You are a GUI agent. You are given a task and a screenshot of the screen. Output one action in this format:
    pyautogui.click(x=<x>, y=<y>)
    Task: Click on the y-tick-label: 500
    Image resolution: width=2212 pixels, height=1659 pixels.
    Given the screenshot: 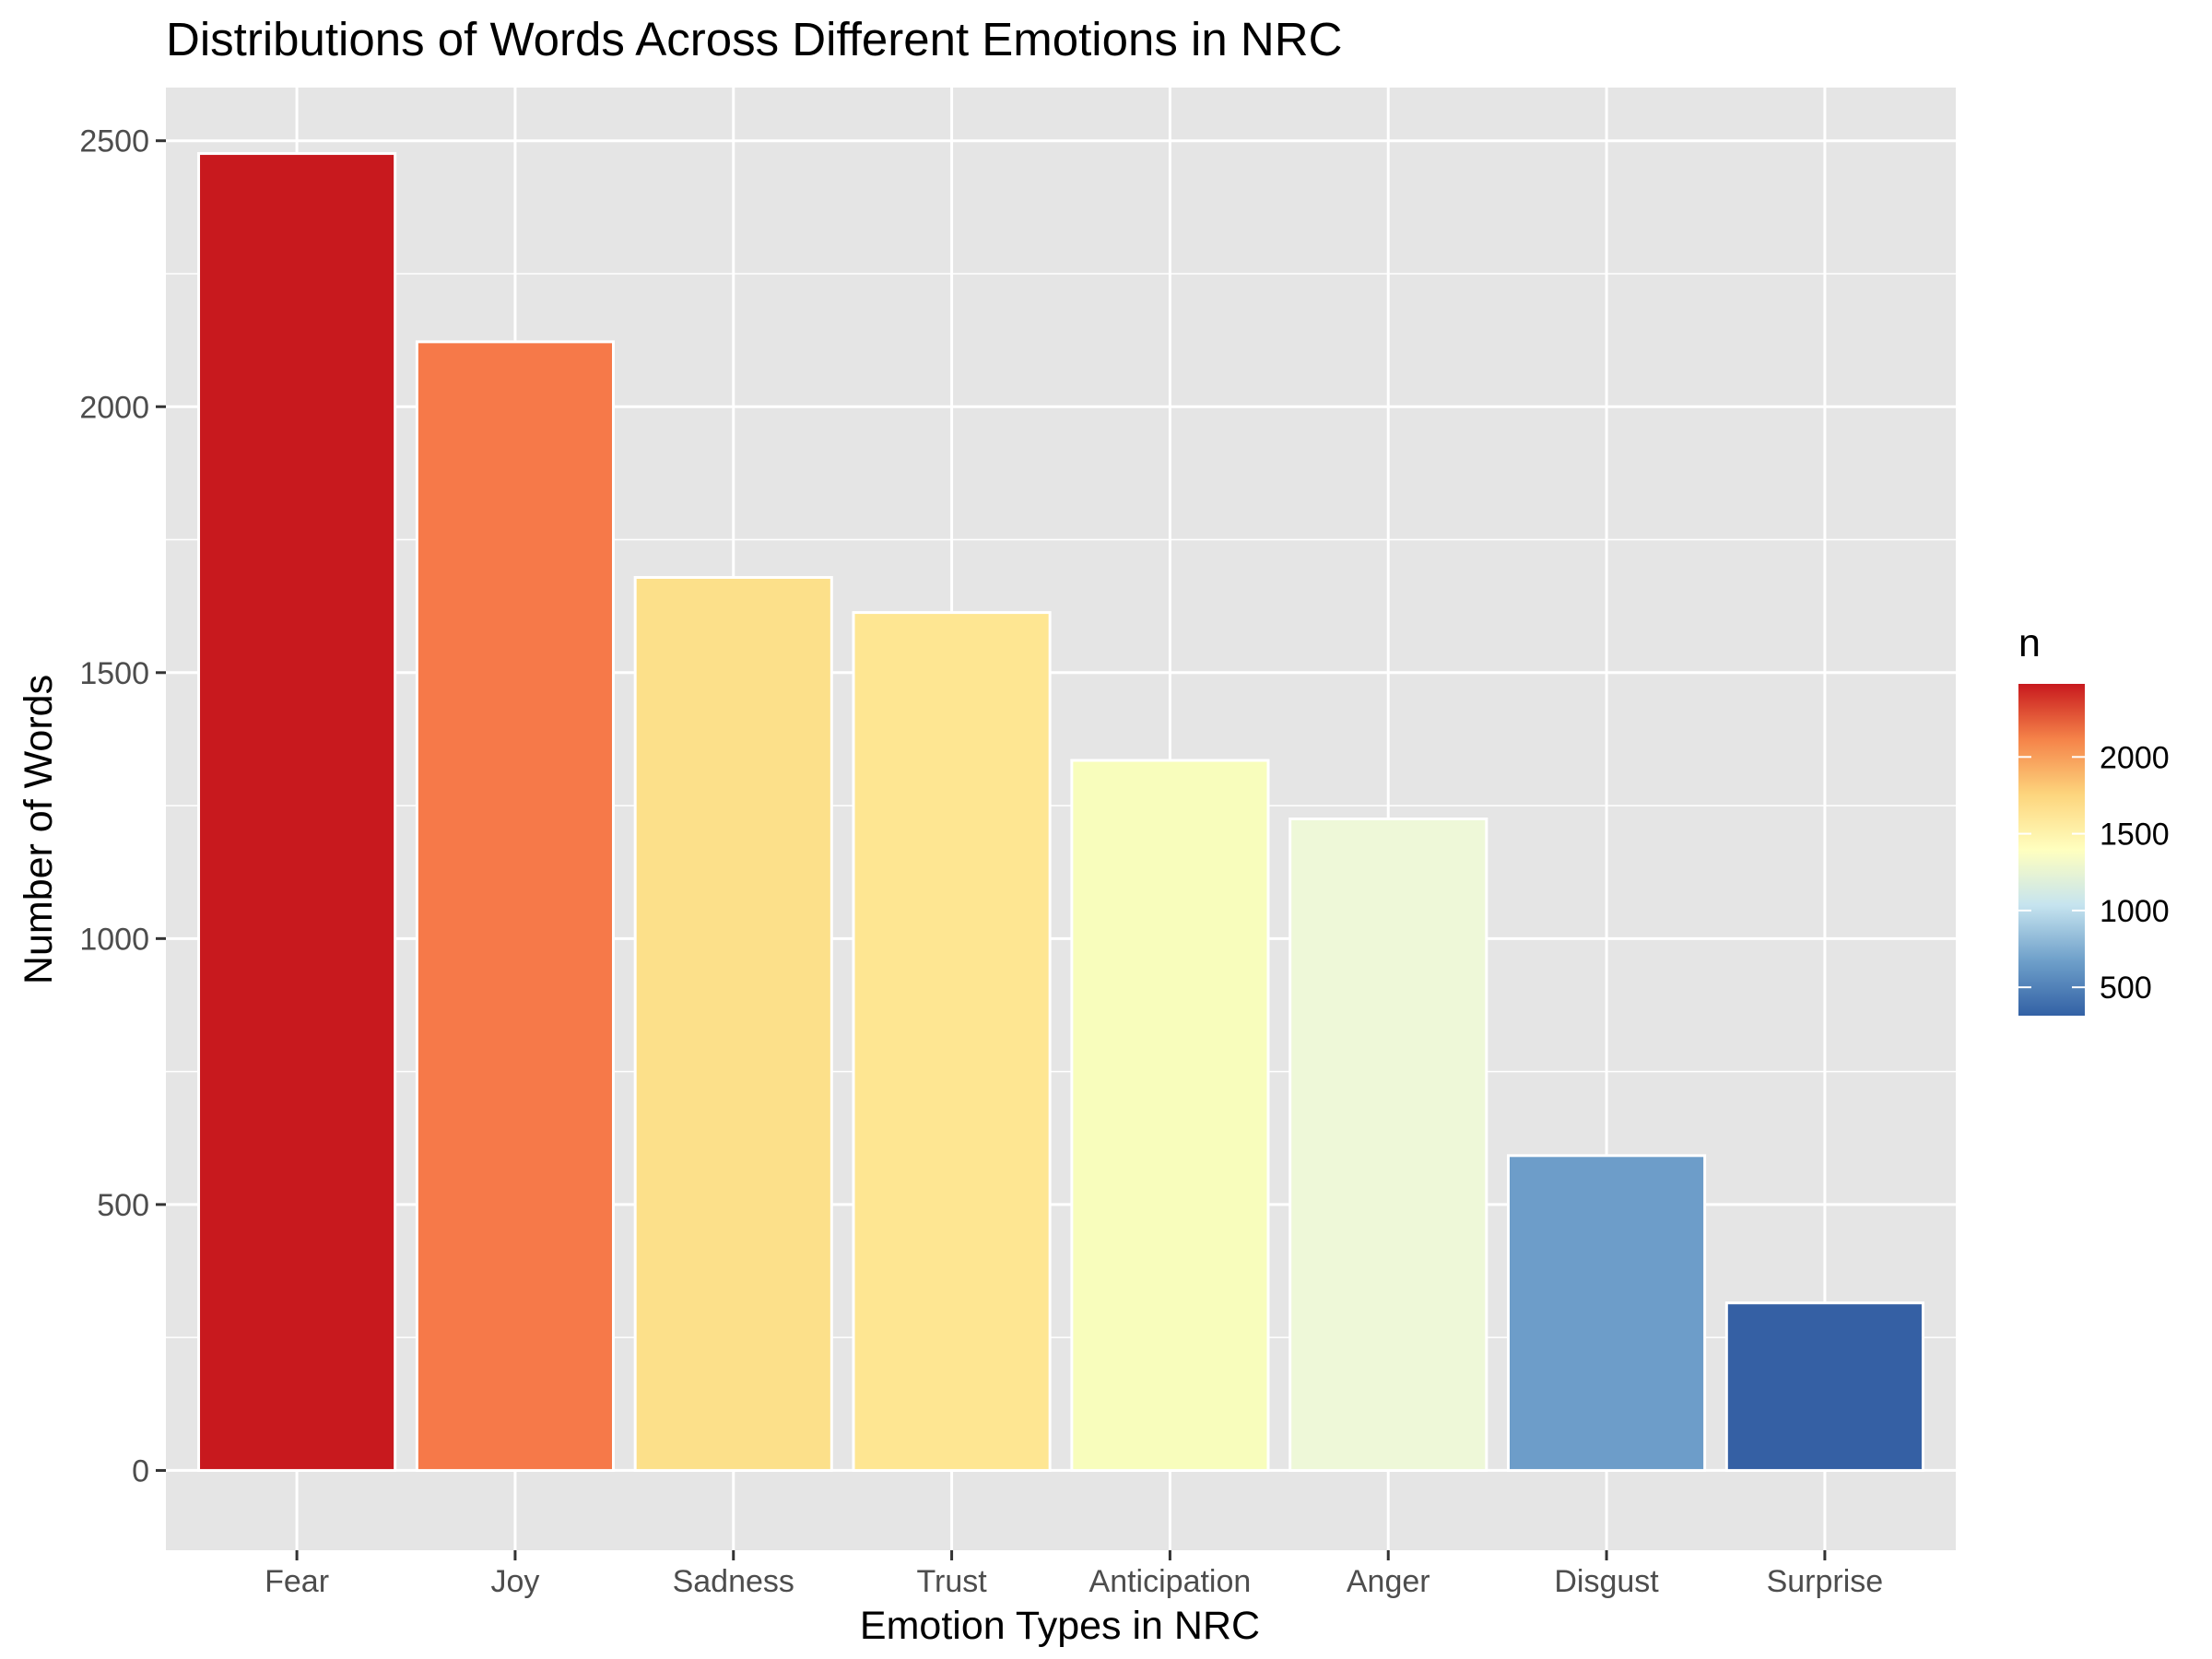 What is the action you would take?
    pyautogui.click(x=123, y=1205)
    